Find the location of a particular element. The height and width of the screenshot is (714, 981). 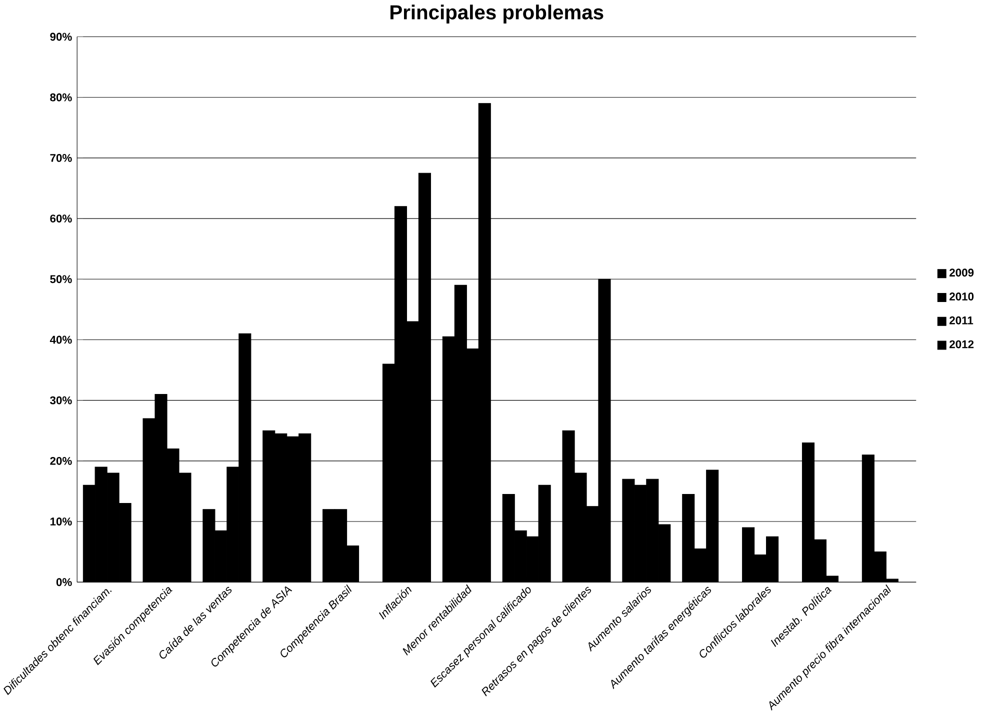

y-tick-label: 90% is located at coordinates (61, 36).